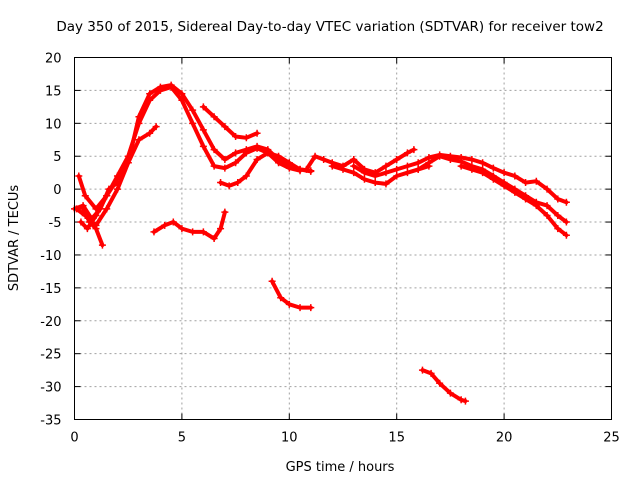 The image size is (640, 480). Describe the element at coordinates (50, 355) in the screenshot. I see `y-tick-label: -25` at that location.